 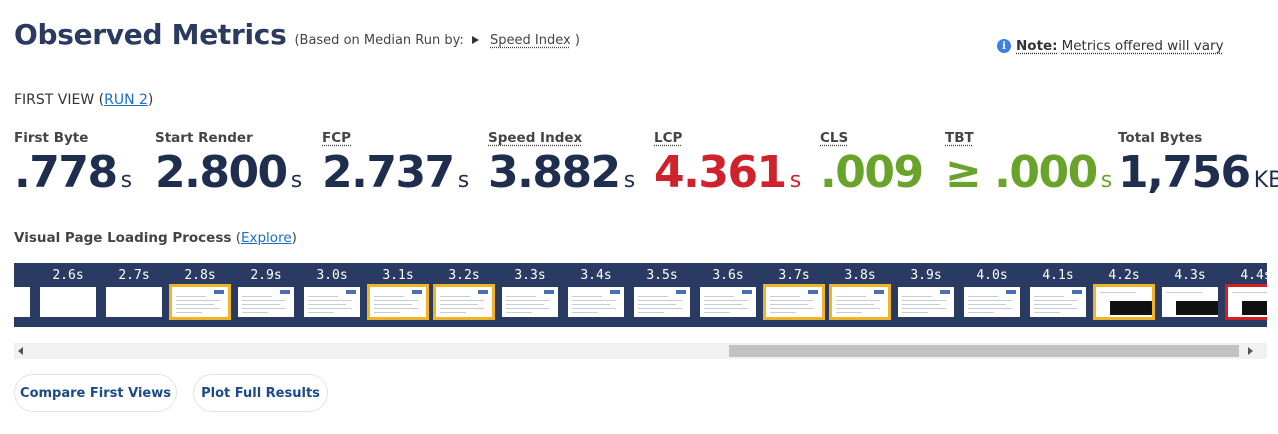 I want to click on filmstrip-frame: 2.6s, so click(x=68, y=295).